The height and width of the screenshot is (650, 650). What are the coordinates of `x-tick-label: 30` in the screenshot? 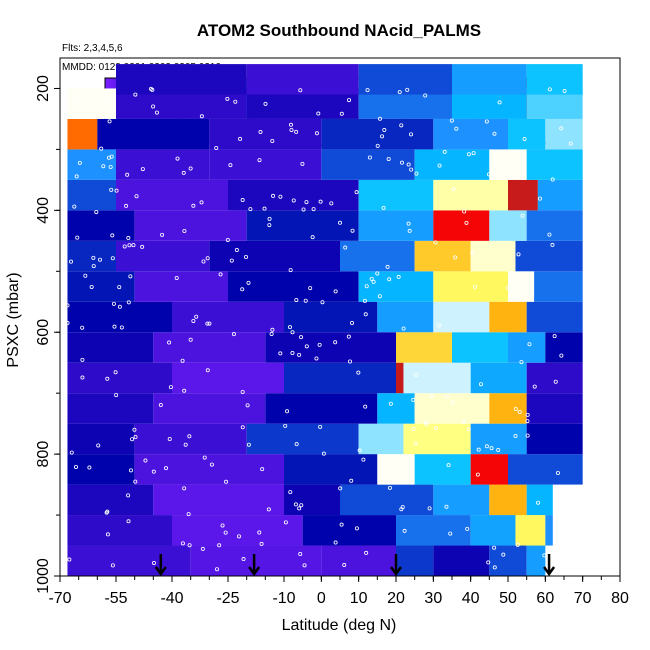 It's located at (433, 598).